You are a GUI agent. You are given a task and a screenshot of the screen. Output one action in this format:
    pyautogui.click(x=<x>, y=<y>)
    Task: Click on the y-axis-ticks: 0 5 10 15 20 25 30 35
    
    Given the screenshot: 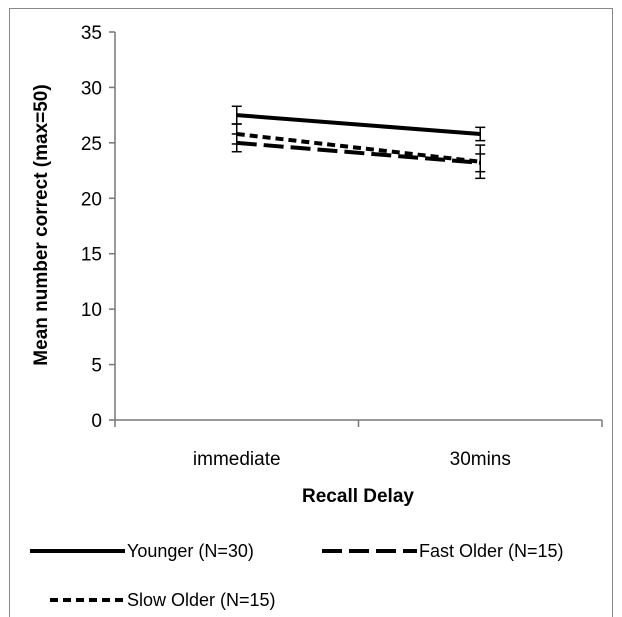 What is the action you would take?
    pyautogui.click(x=98, y=227)
    